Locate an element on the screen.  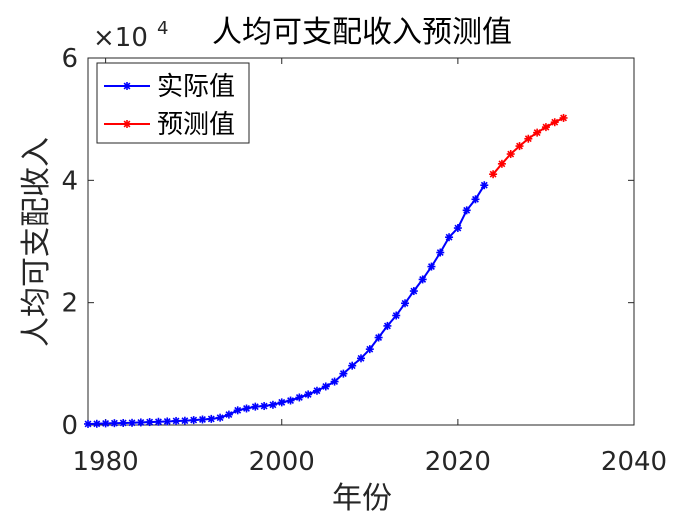
legend-box is located at coordinates (173, 103).